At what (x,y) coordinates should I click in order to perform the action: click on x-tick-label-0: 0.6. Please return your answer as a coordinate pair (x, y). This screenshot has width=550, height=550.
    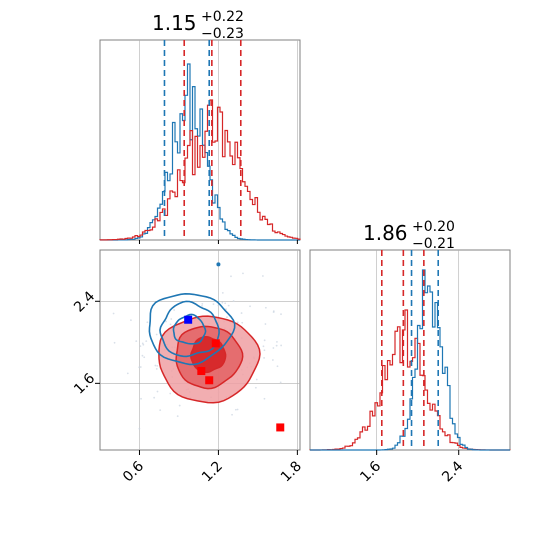
    Looking at the image, I should click on (133, 471).